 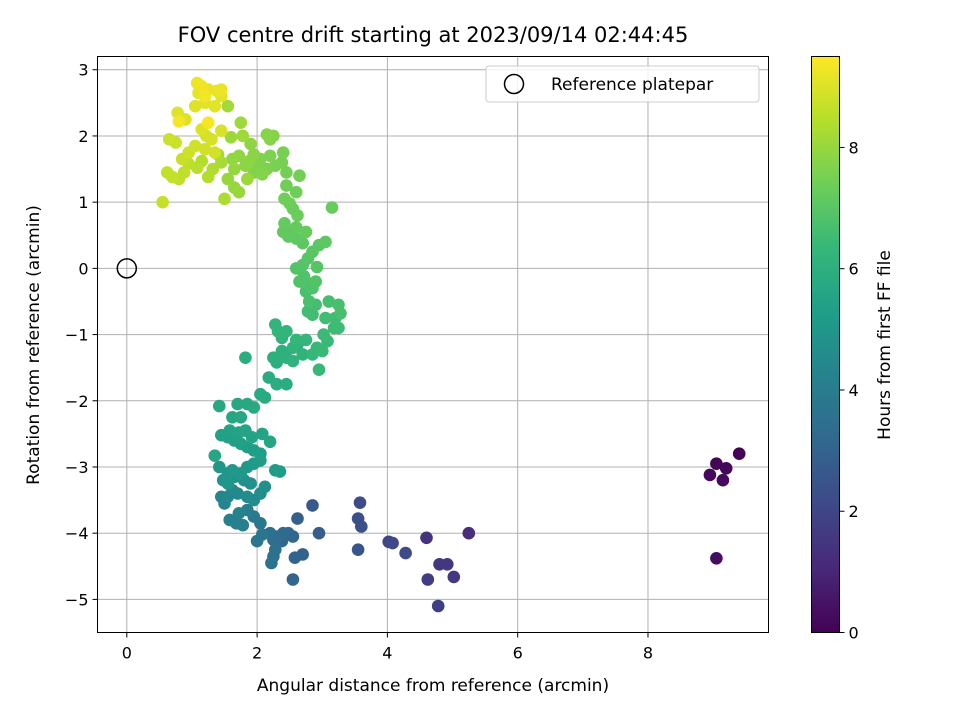 I want to click on legend-marker-icon, so click(x=514, y=84).